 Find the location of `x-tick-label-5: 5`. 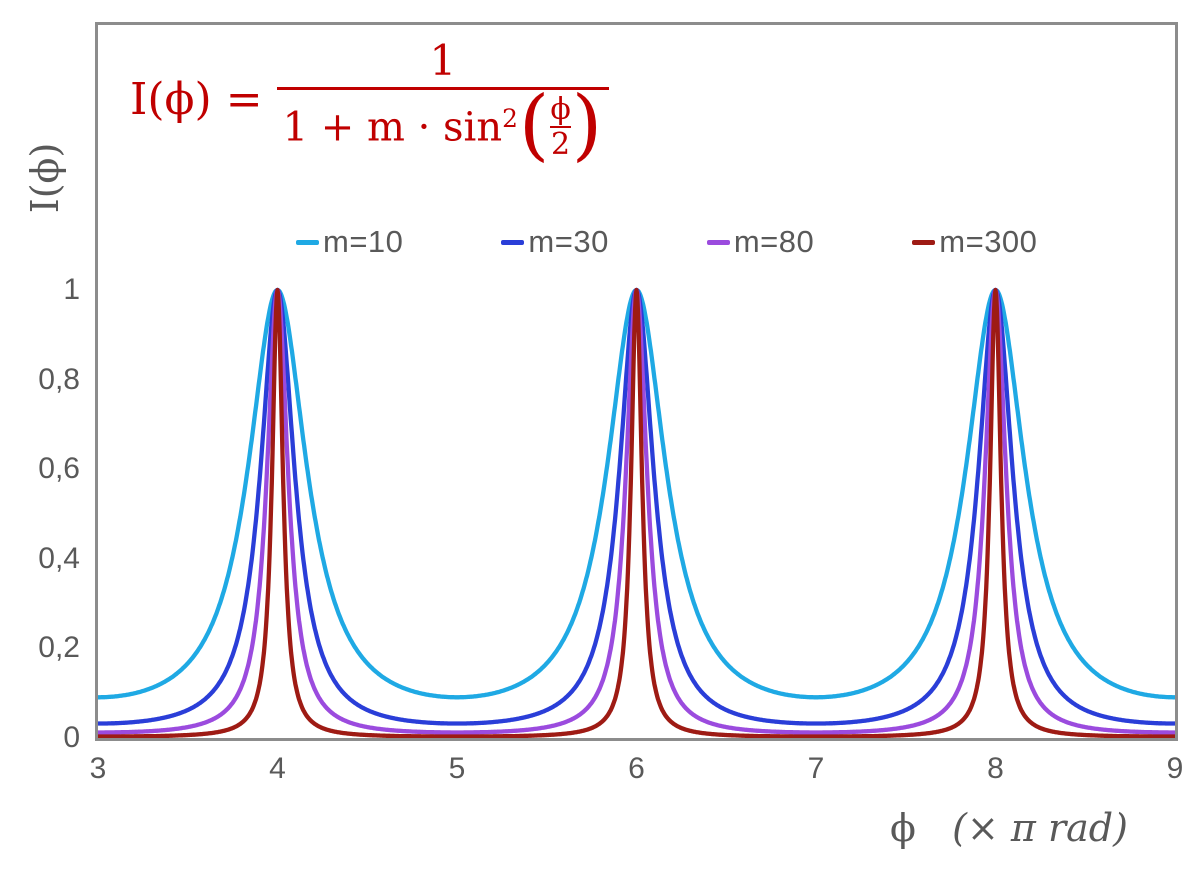

x-tick-label-5: 5 is located at coordinates (457, 768).